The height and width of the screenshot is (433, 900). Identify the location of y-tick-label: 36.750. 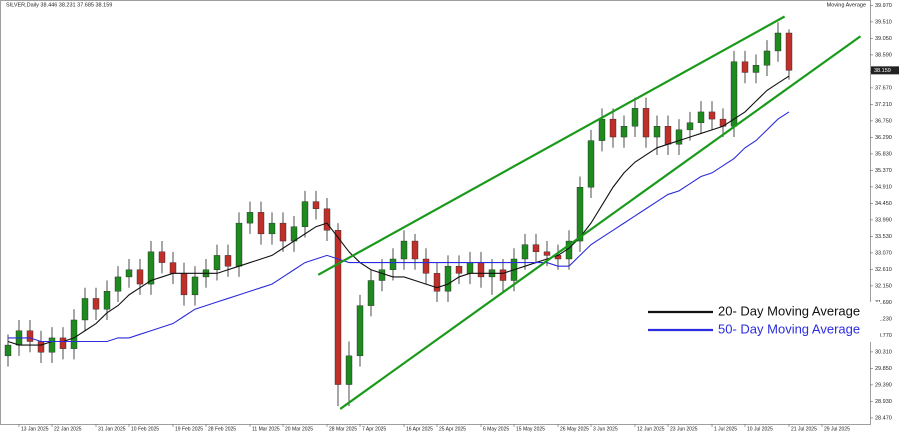
(883, 121).